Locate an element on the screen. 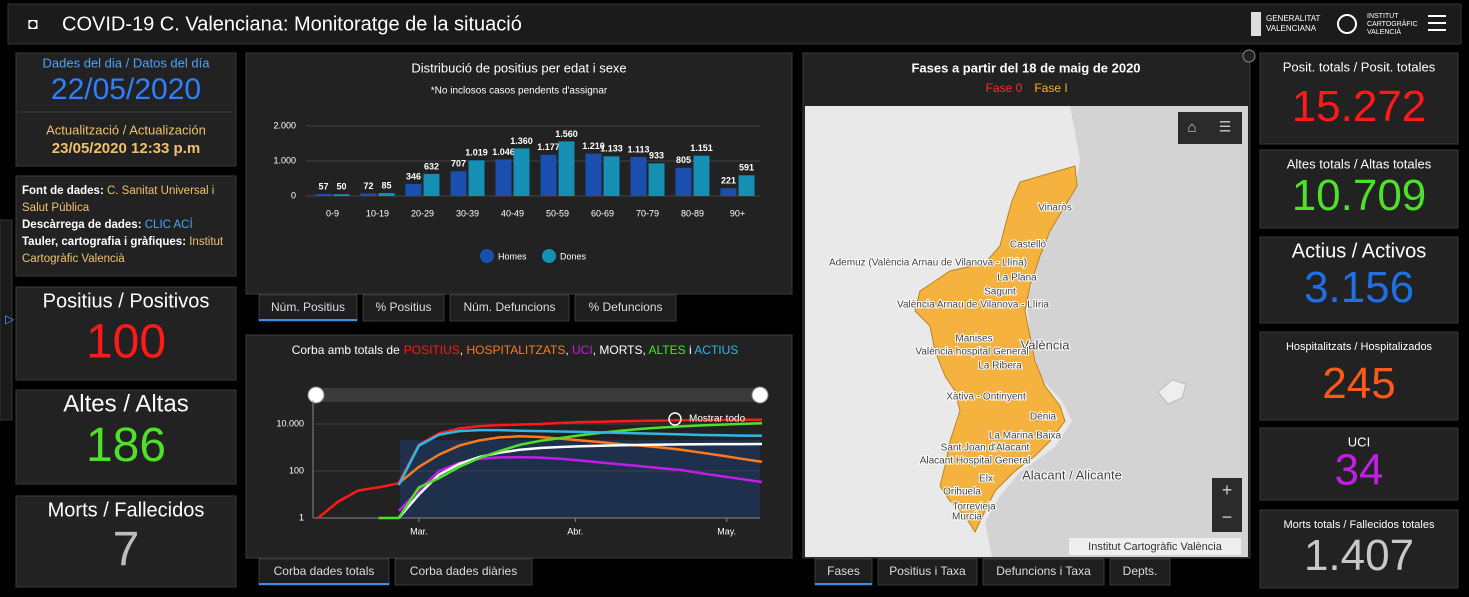 The image size is (1469, 597). logo-text: INSTITUT is located at coordinates (1383, 16).